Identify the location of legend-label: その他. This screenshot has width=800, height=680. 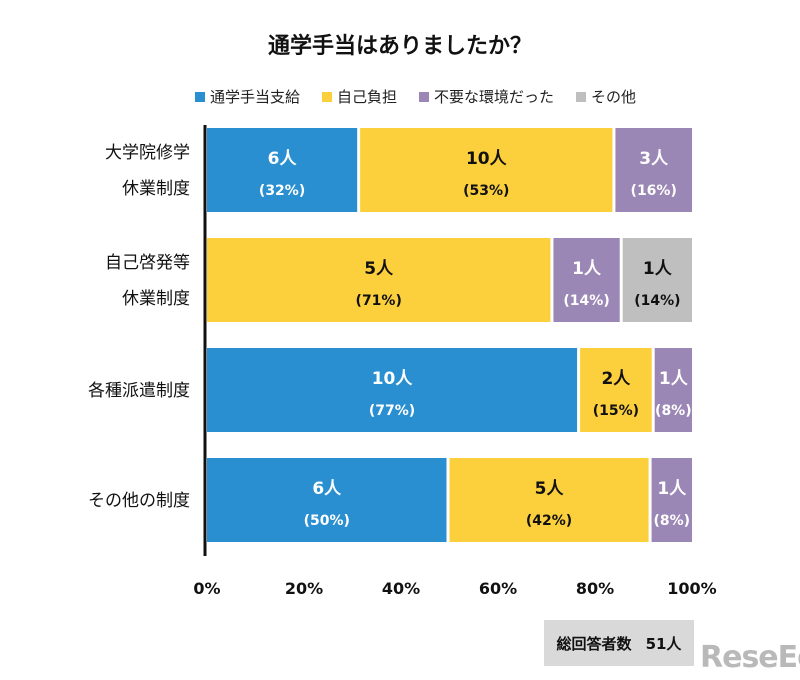
(614, 97).